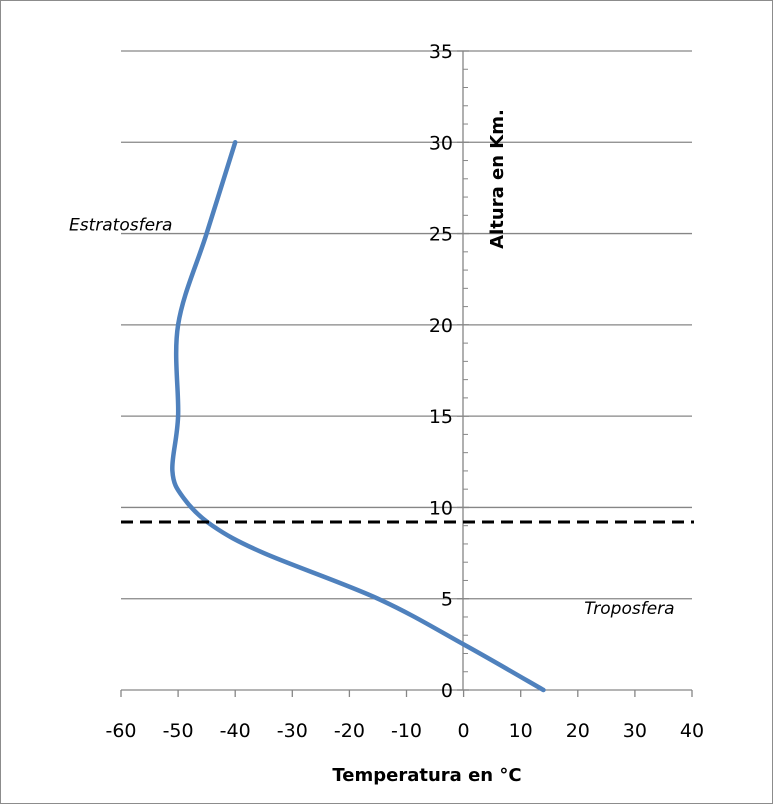  I want to click on y-tick-label: 20, so click(441, 326).